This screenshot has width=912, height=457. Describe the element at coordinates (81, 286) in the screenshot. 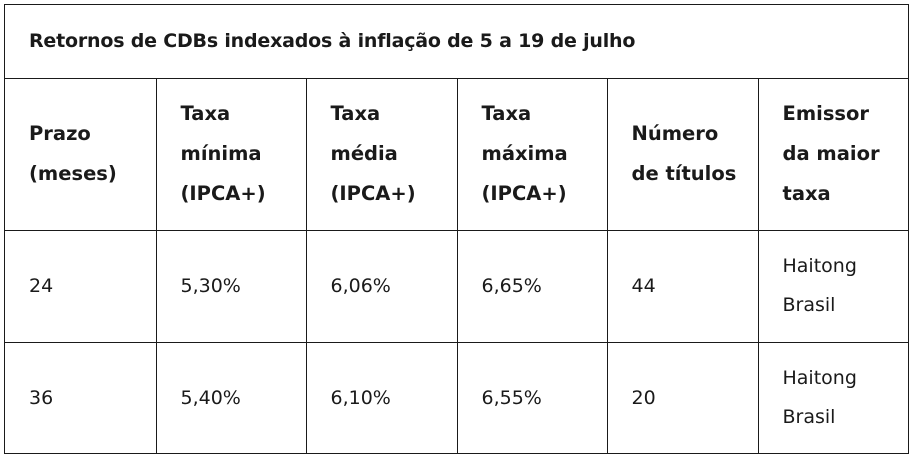

I see `cell-prazo: 24` at that location.